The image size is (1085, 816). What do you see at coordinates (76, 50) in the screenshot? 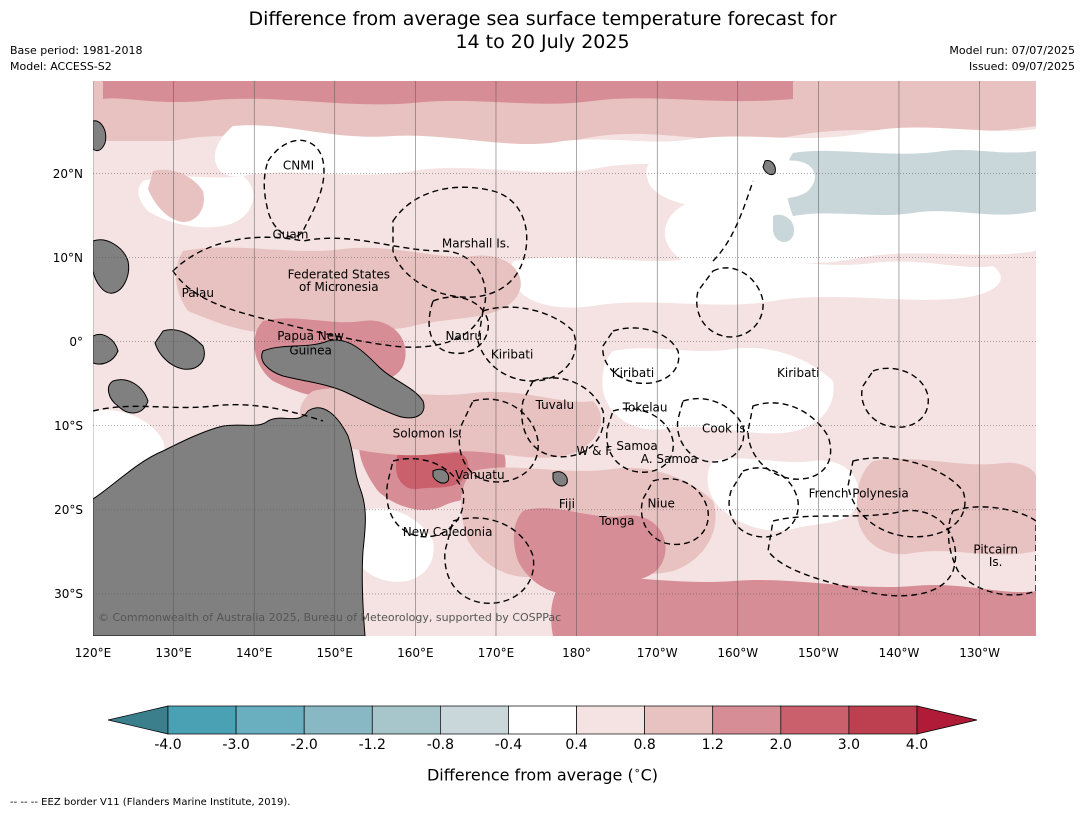
I see `base-period-text: Base period: 1981-2018` at bounding box center [76, 50].